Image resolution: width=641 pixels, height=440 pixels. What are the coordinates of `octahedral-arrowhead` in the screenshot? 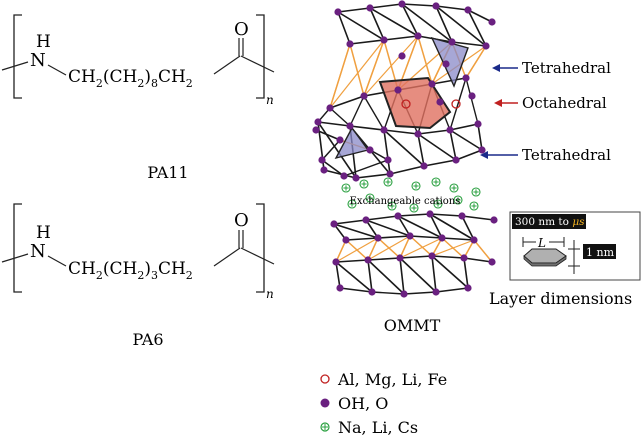 It's located at (498, 103).